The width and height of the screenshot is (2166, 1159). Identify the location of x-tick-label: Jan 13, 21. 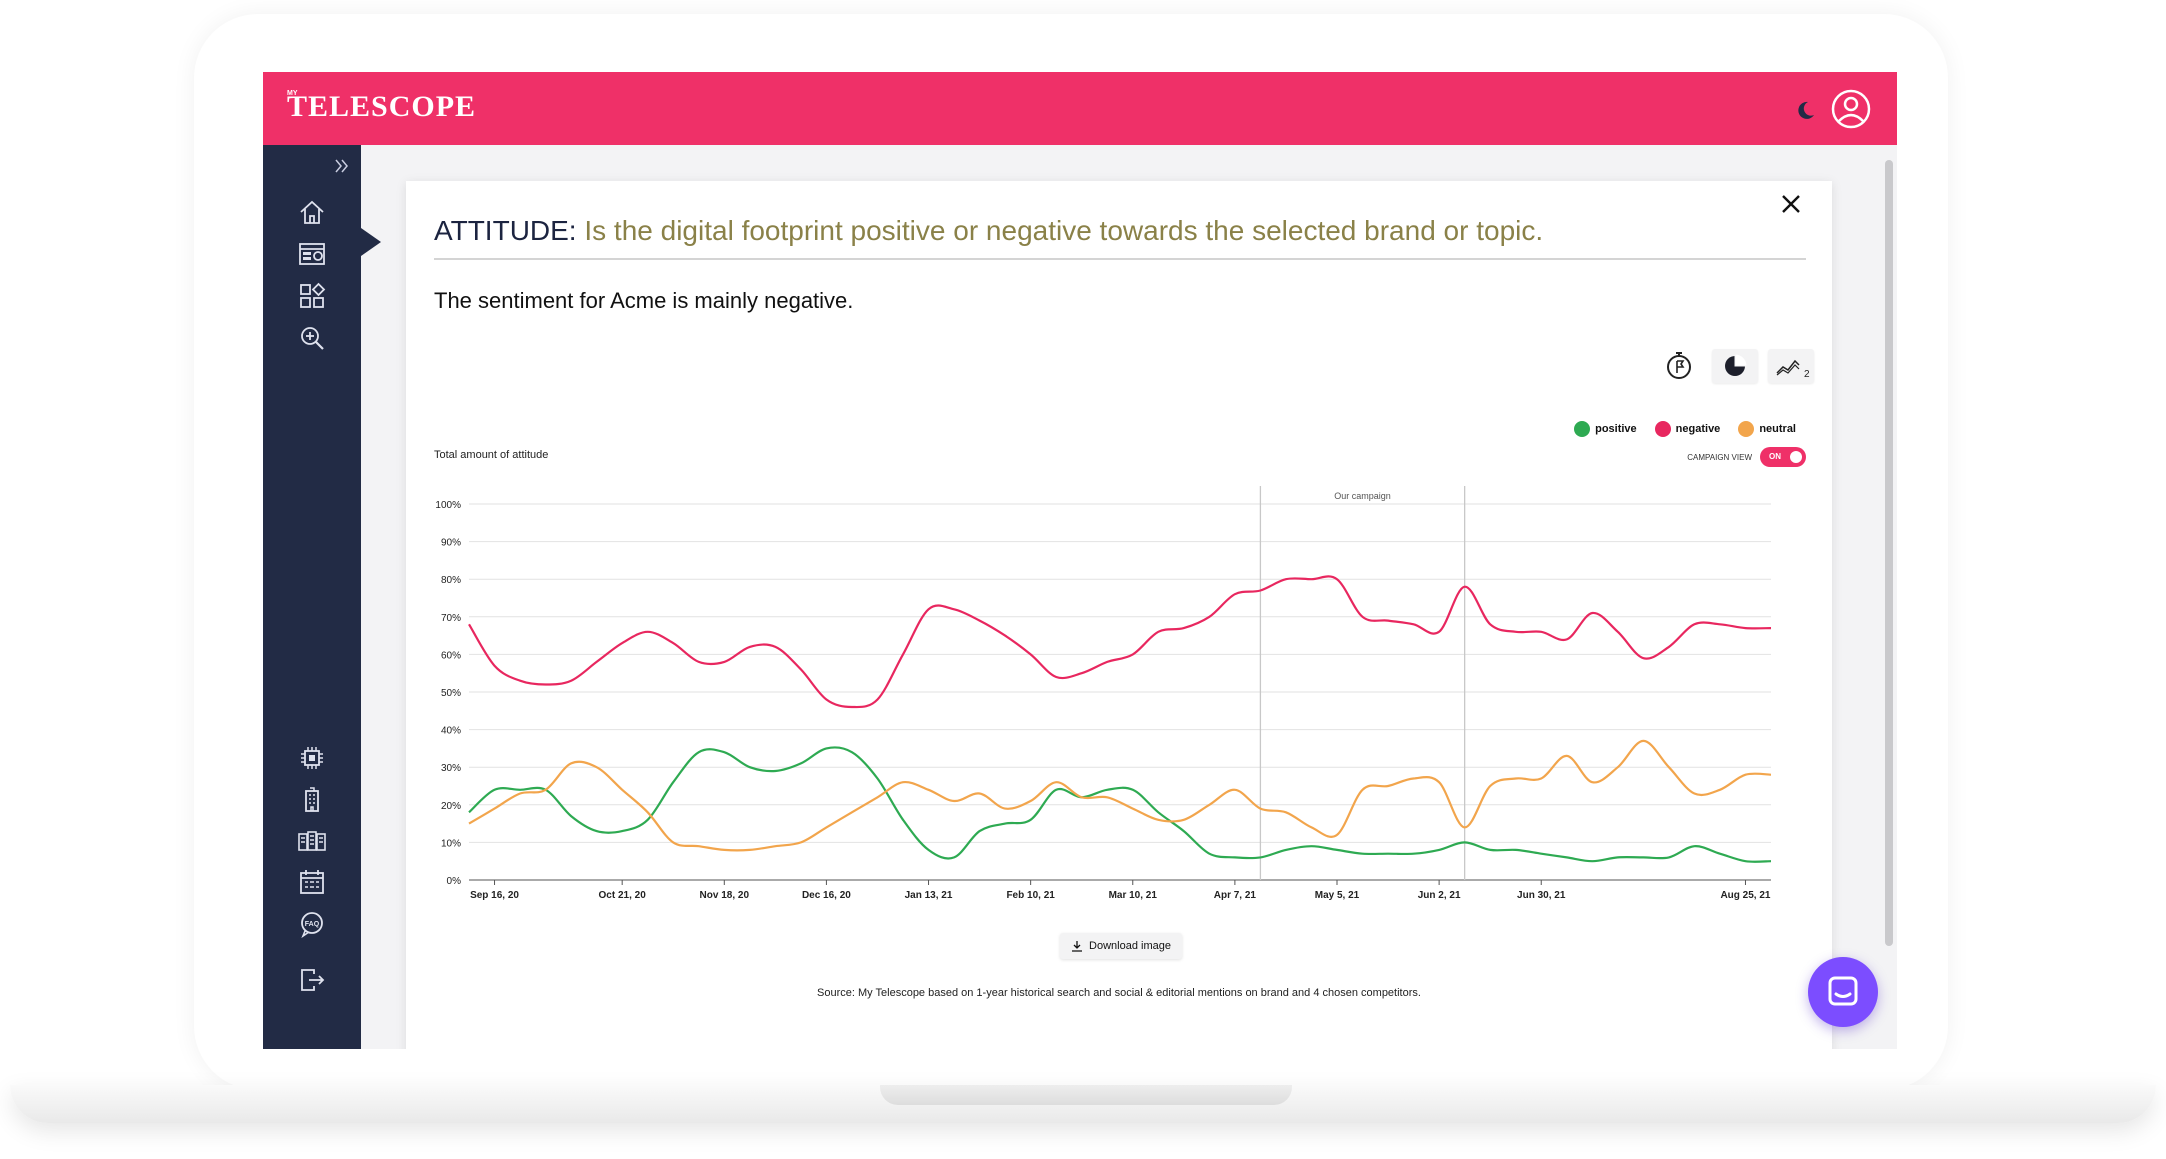
(929, 895).